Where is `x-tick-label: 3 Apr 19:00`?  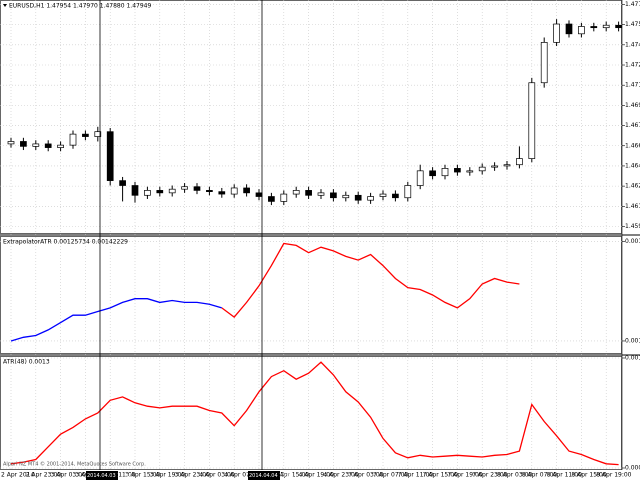
x-tick-label: 3 Apr 19:00 is located at coordinates (167, 475).